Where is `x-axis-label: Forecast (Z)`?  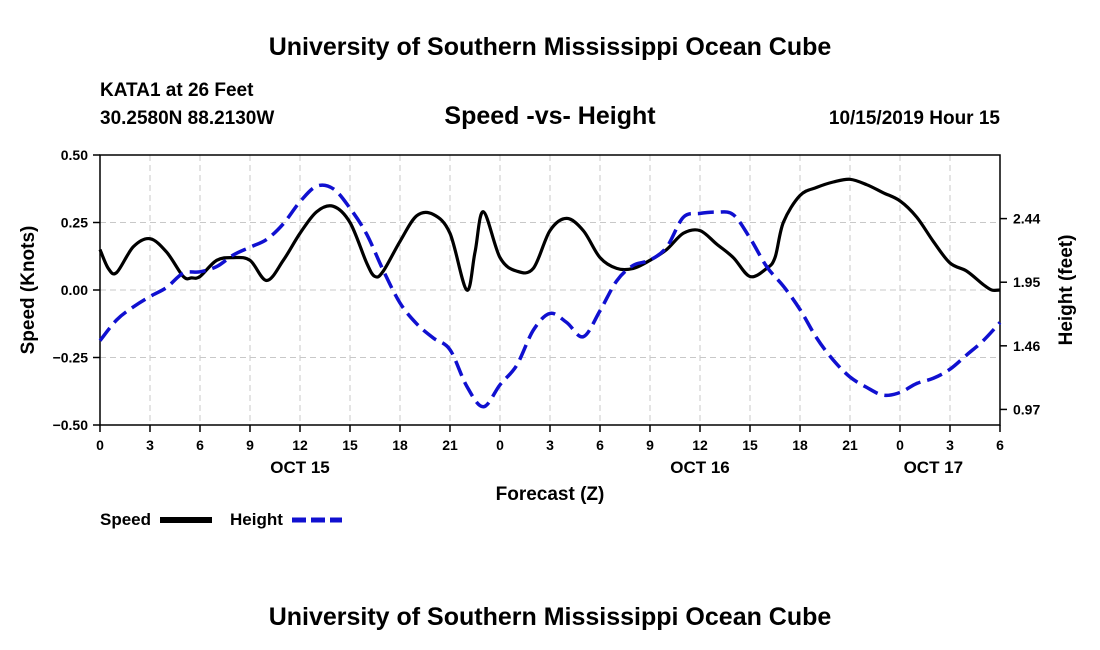 x-axis-label: Forecast (Z) is located at coordinates (550, 494).